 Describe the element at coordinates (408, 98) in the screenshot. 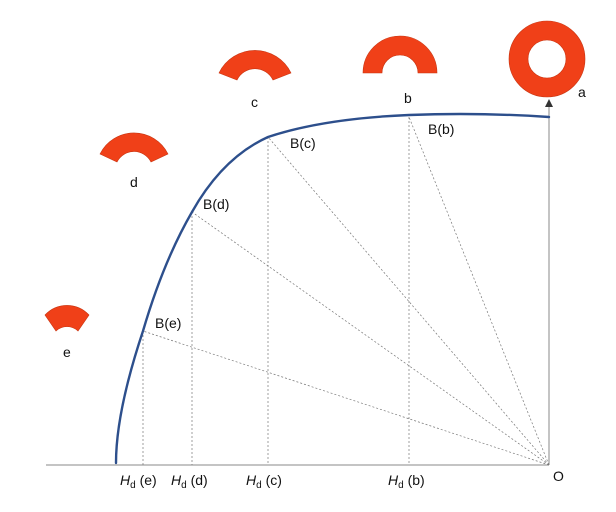

I see `shape-label-b: b` at that location.